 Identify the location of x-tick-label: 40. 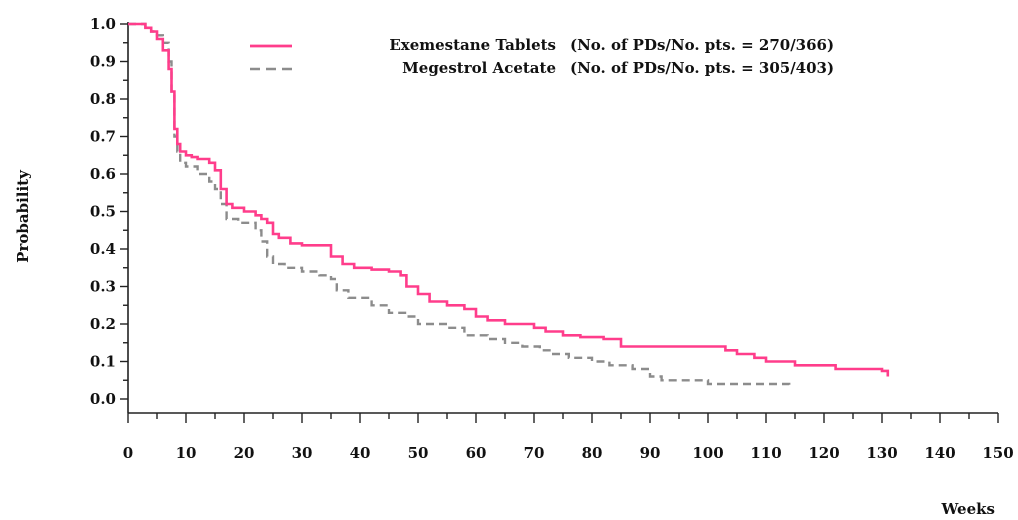
(360, 453).